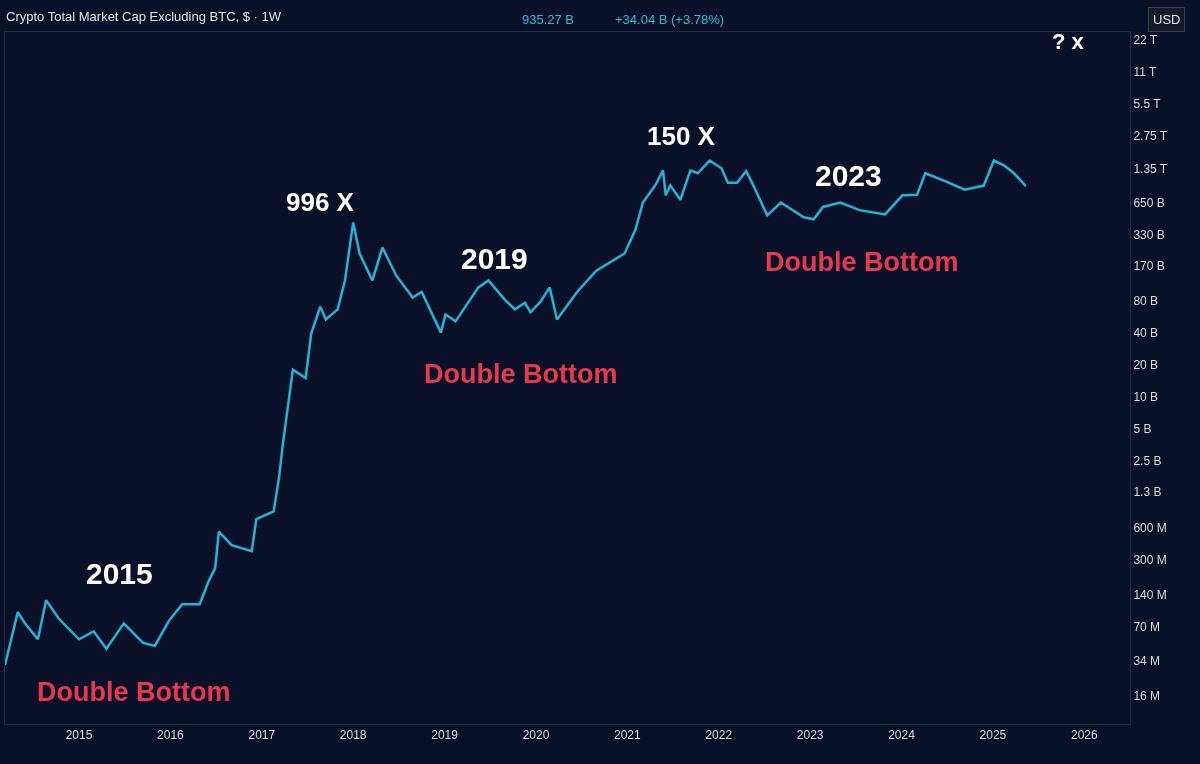 This screenshot has height=764, width=1200. What do you see at coordinates (1150, 595) in the screenshot?
I see `y-tick-label: 140 M` at bounding box center [1150, 595].